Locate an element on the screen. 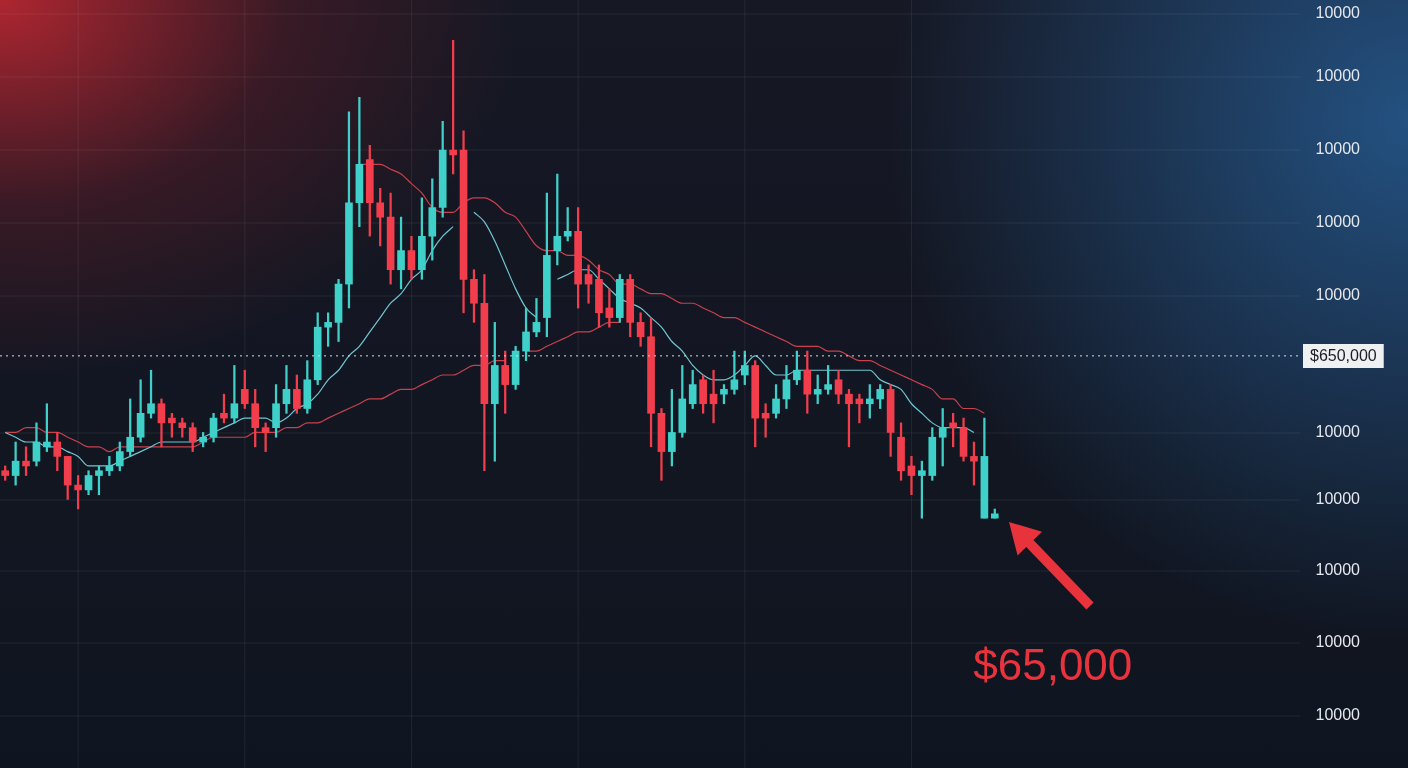  text: $650,000 is located at coordinates (1343, 356).